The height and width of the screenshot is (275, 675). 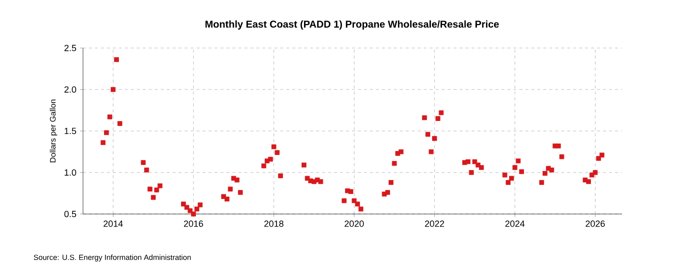 I want to click on x-tick-label: 2014, so click(x=113, y=223).